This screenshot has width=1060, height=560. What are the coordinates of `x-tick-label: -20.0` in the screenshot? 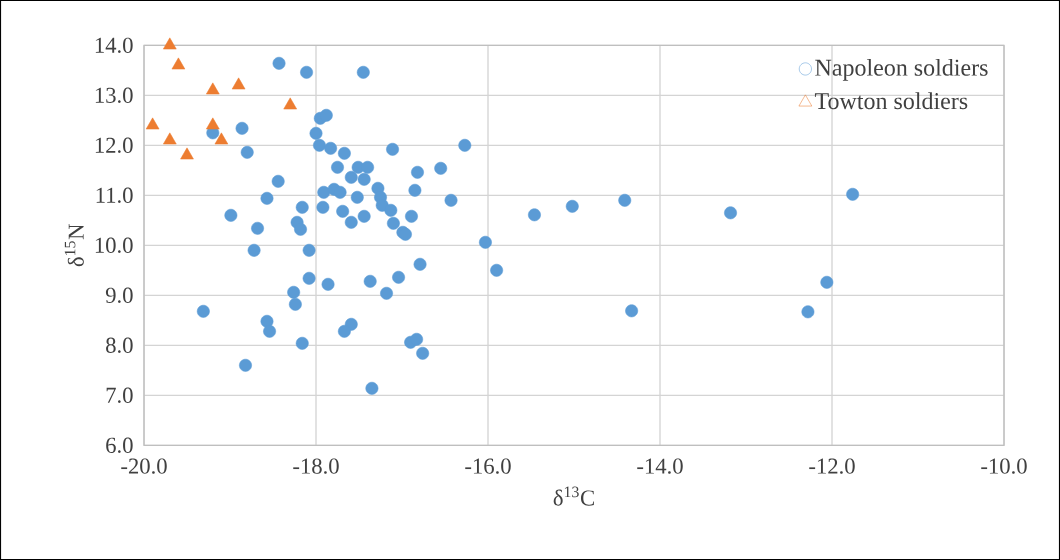 It's located at (144, 466).